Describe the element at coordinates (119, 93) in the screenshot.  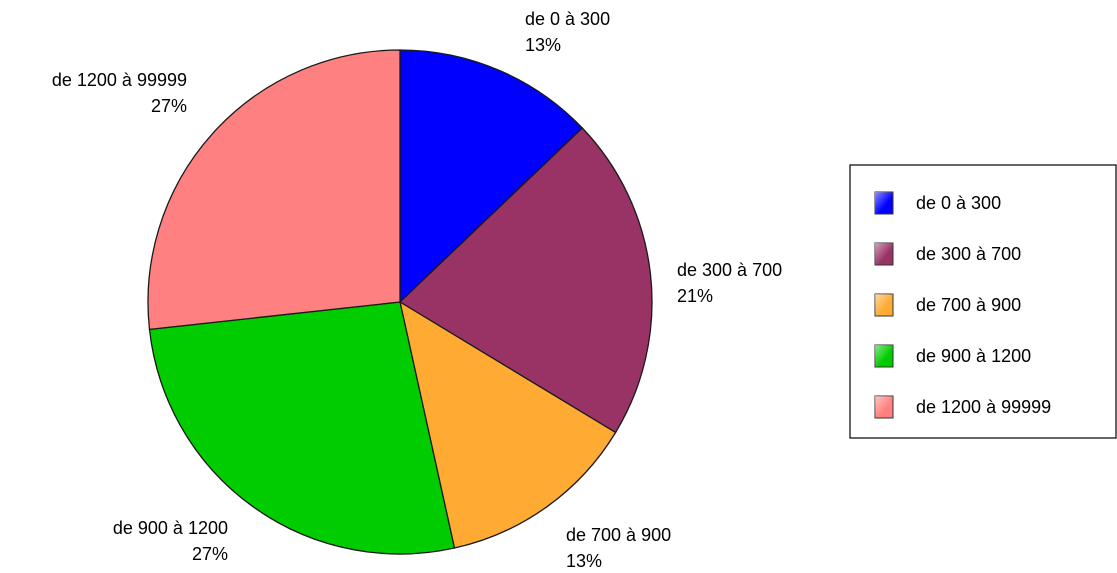
I see `slice-label: de 1200 à 99999 27%` at that location.